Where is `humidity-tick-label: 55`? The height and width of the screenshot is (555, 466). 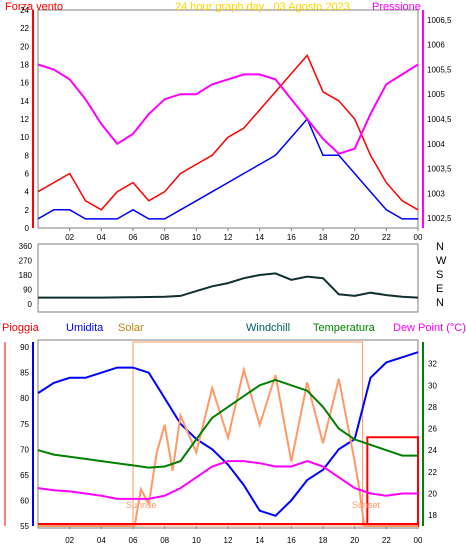
humidity-tick-label: 55 is located at coordinates (24, 526).